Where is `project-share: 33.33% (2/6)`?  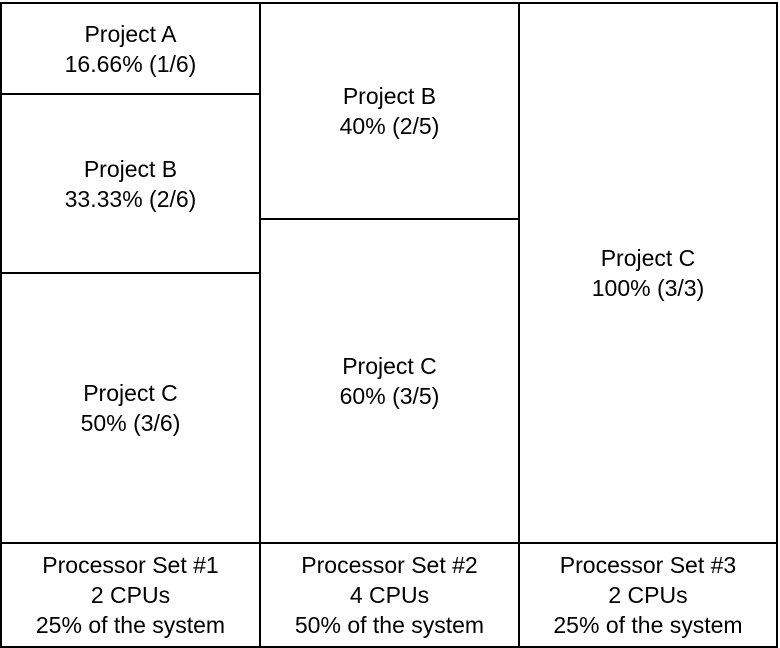 project-share: 33.33% (2/6) is located at coordinates (130, 198).